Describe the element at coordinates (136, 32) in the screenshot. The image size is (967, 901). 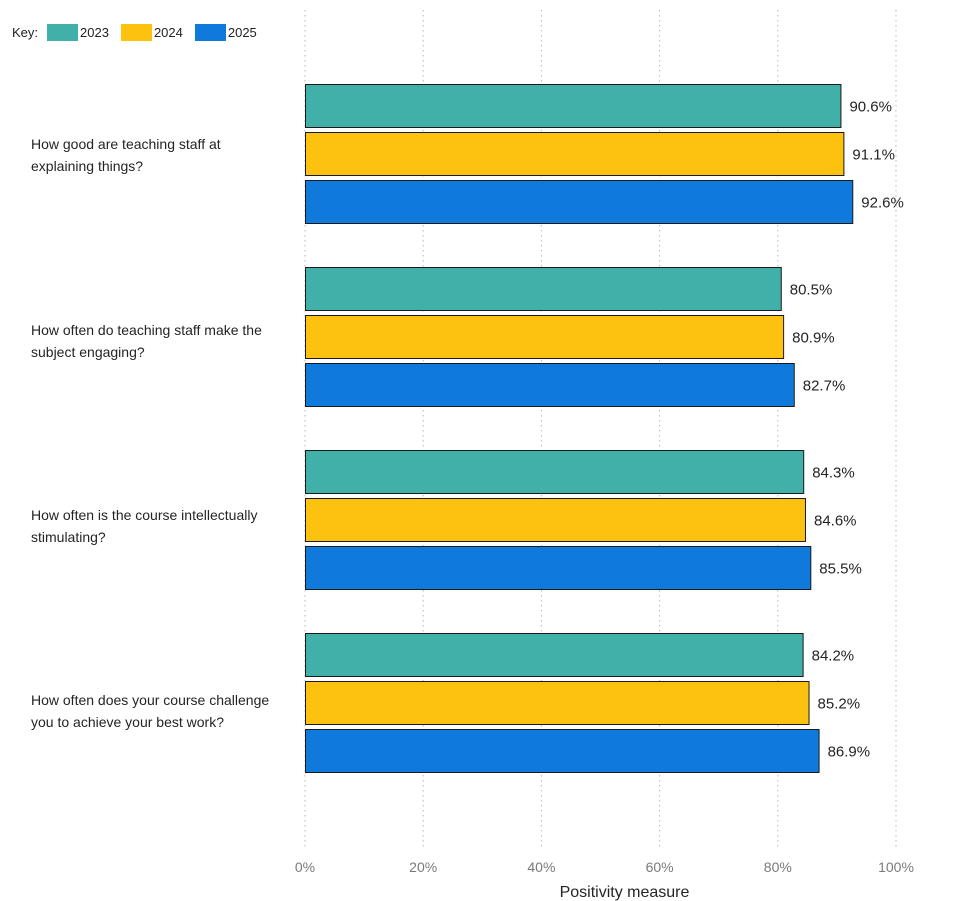
I see `legend-swatch-2024` at that location.